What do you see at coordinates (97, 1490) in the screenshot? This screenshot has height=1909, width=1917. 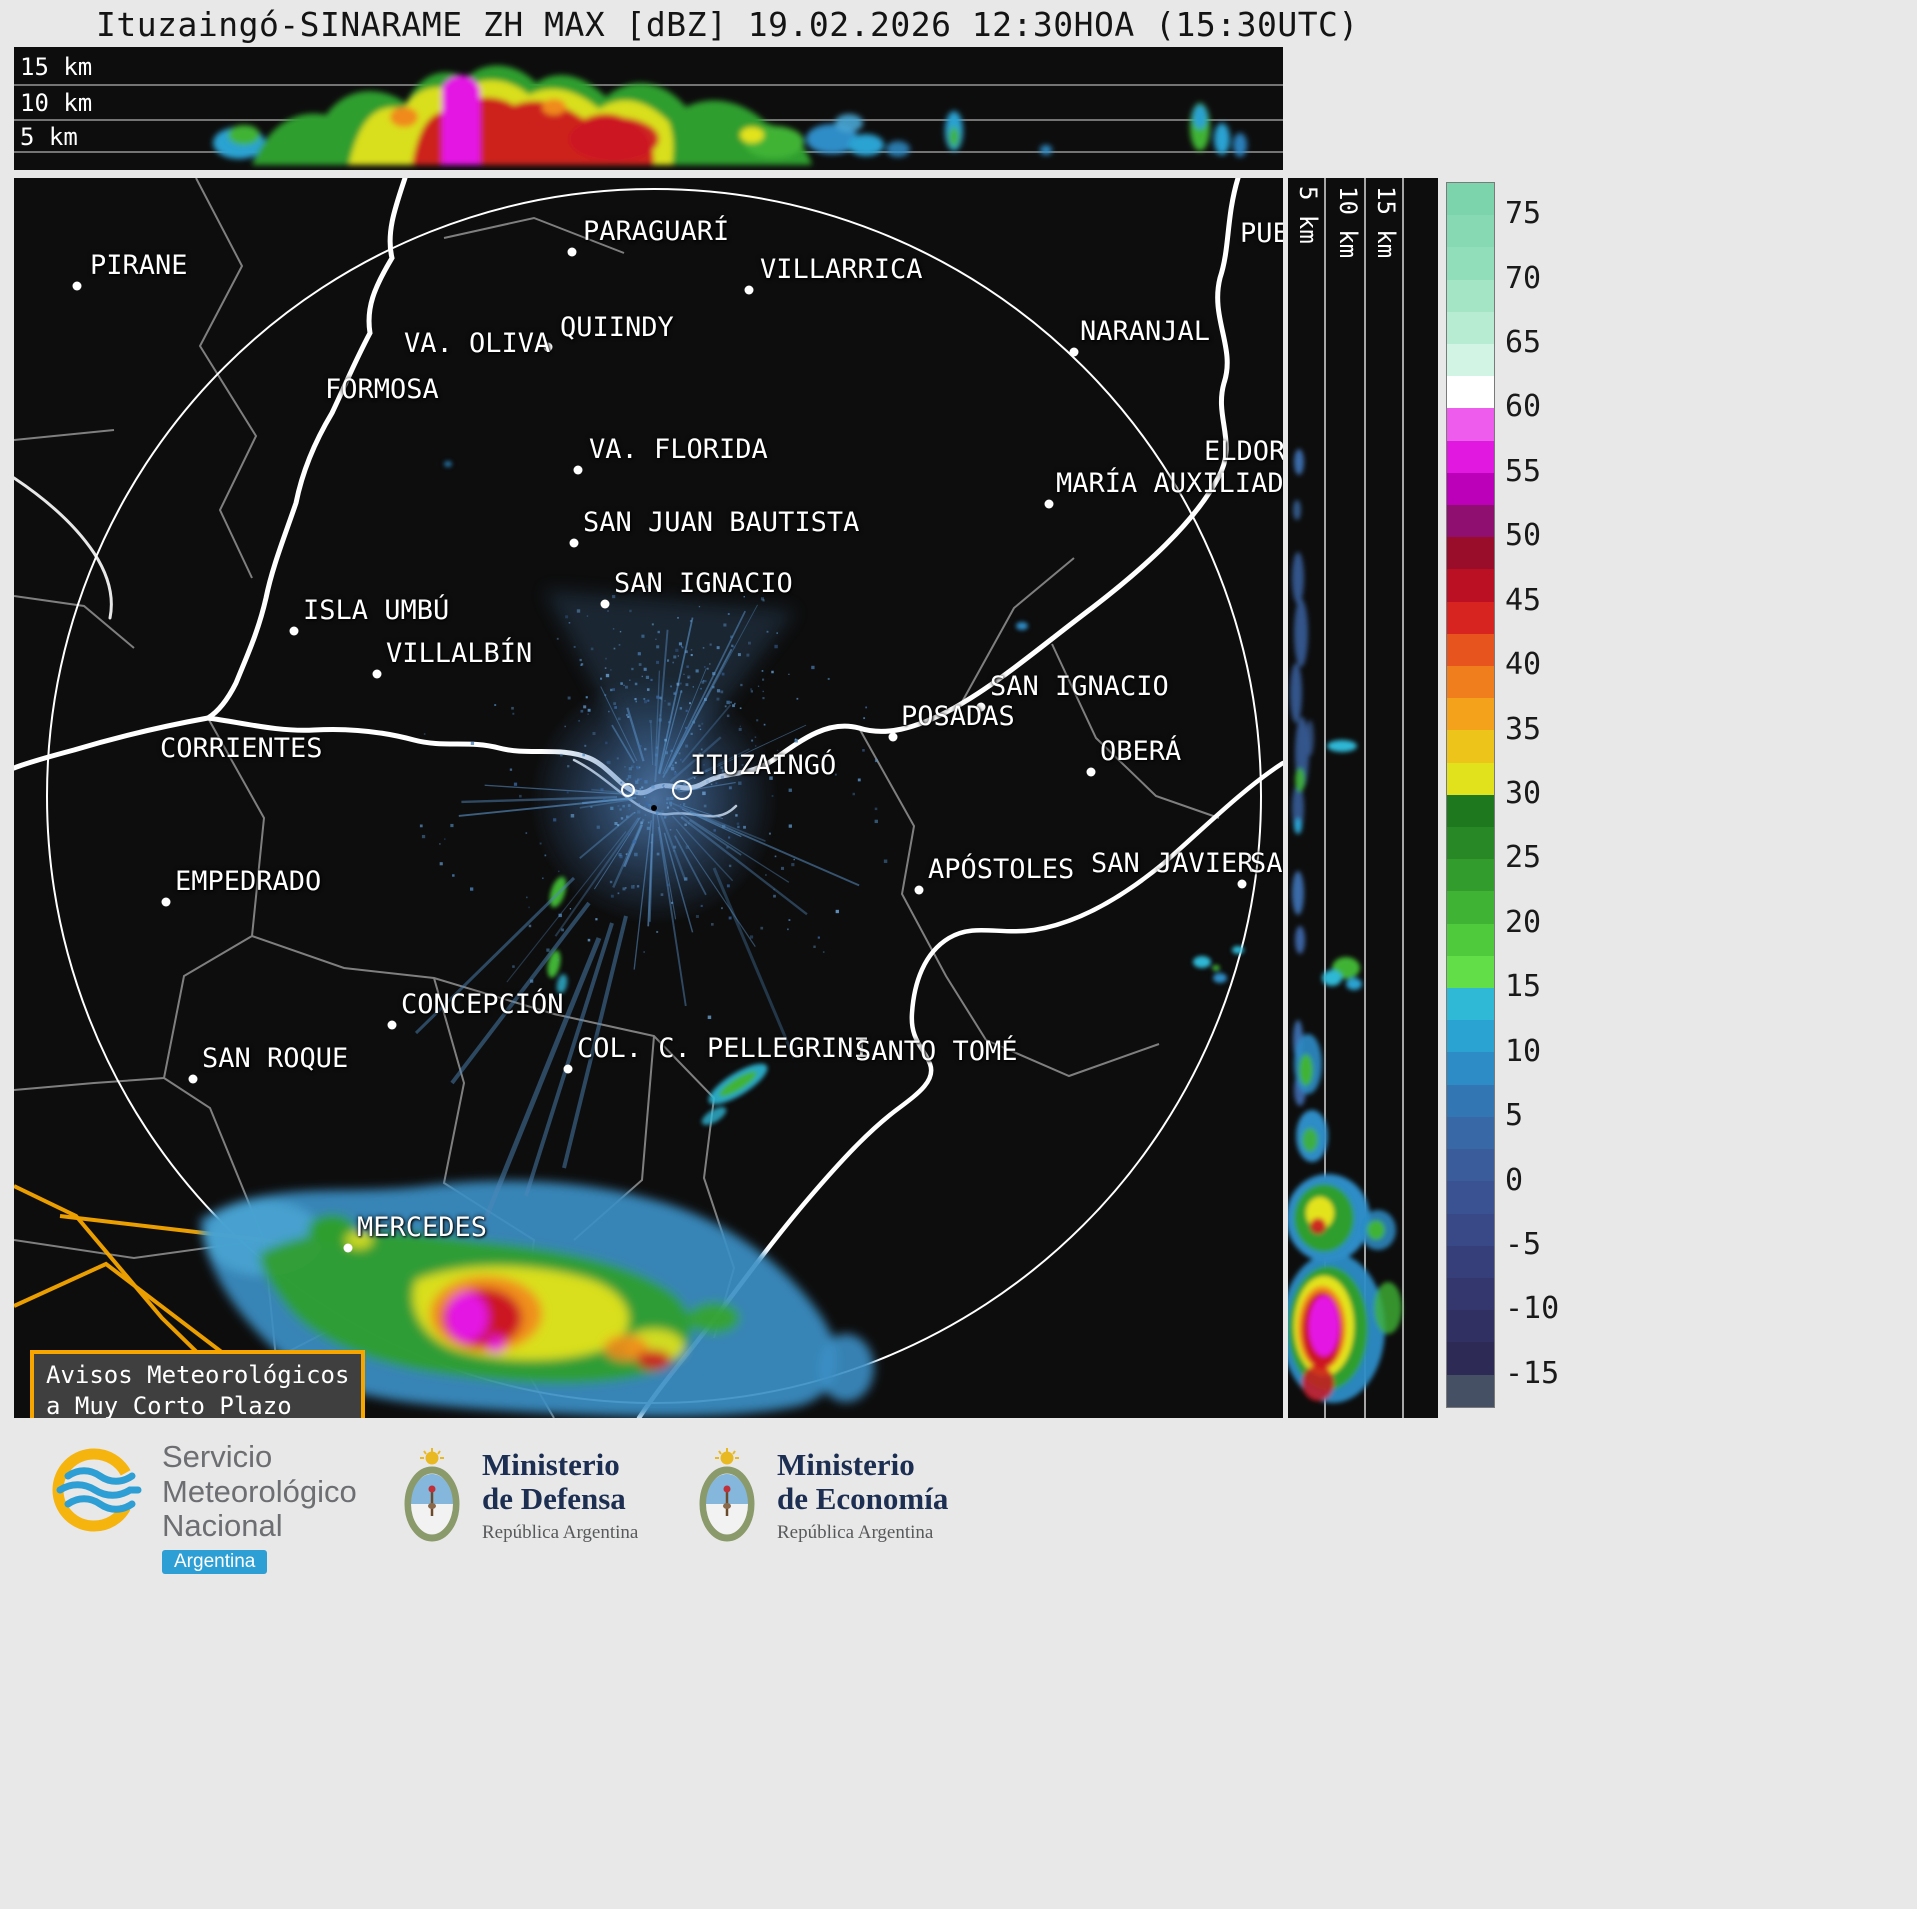 I see `smn-logo-icon` at bounding box center [97, 1490].